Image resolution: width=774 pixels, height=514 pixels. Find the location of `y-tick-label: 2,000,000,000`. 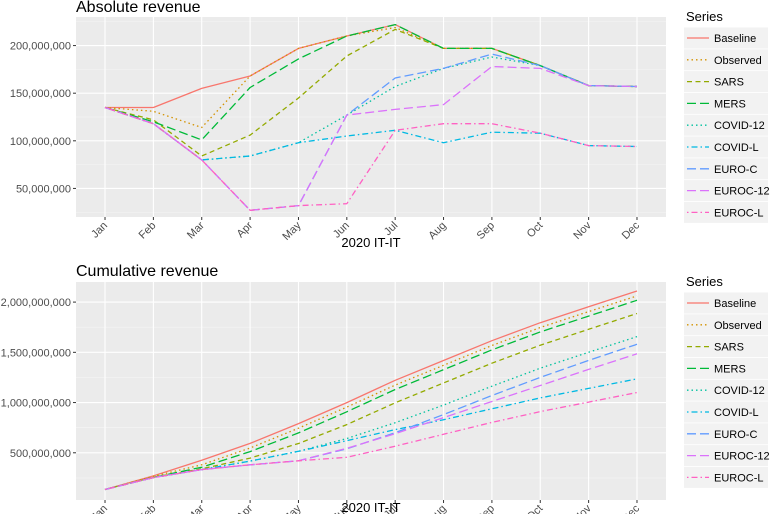

y-tick-label: 2,000,000,000 is located at coordinates (36, 303).